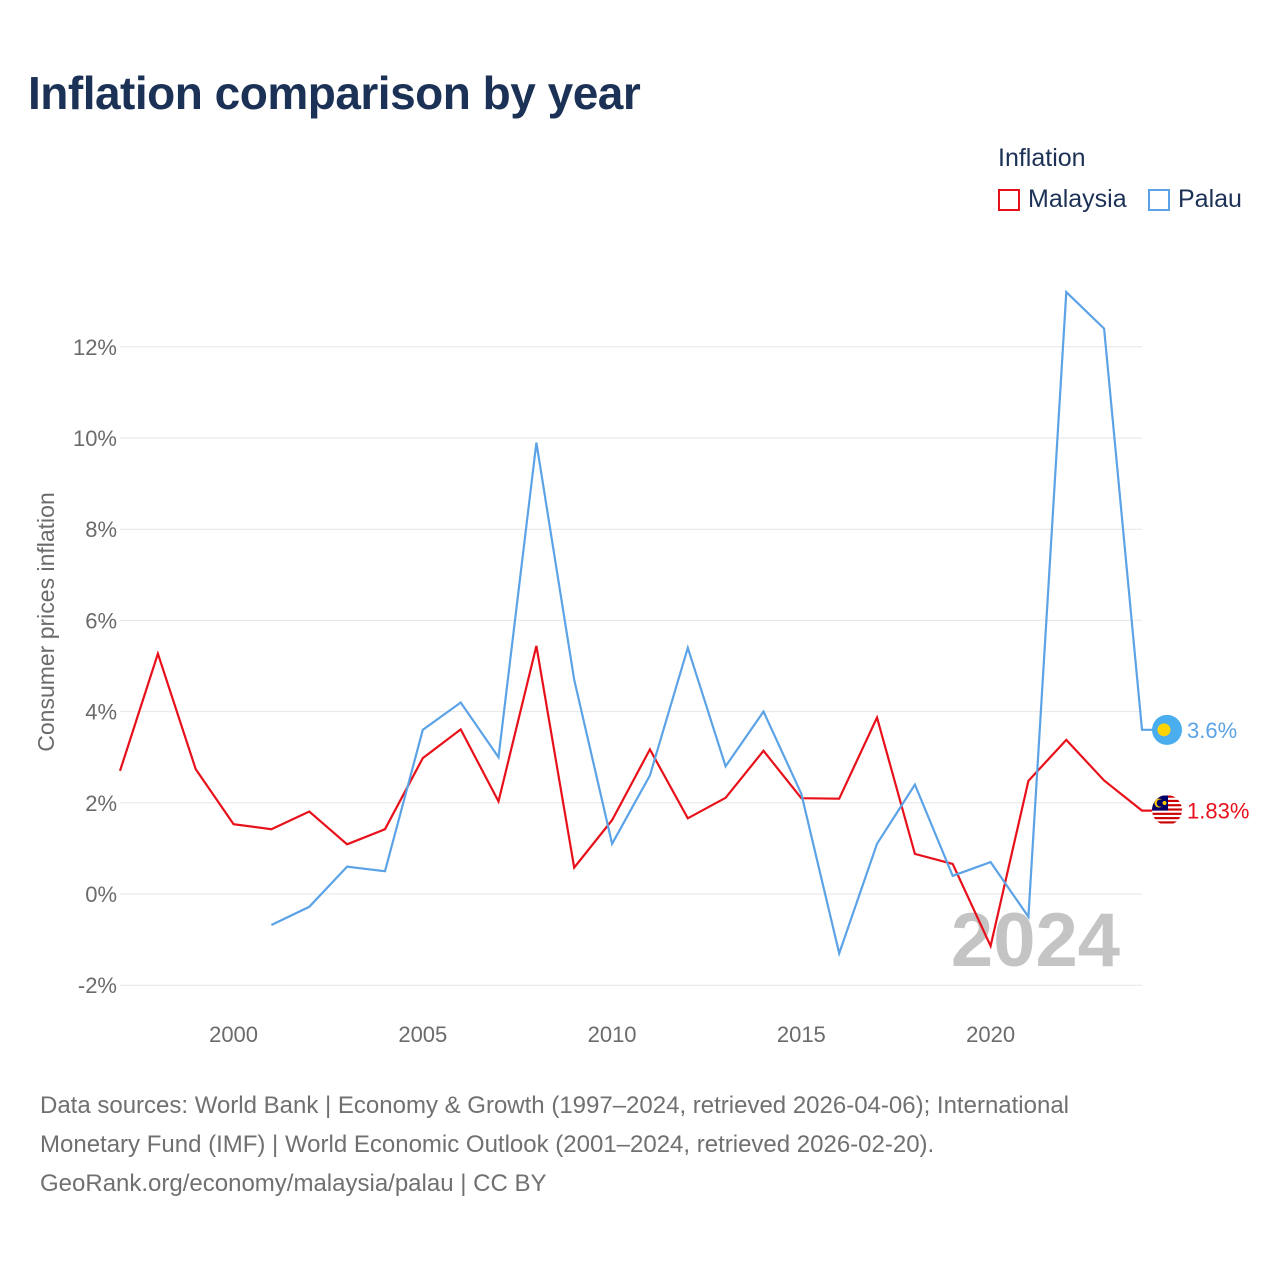  Describe the element at coordinates (1167, 810) in the screenshot. I see `malaysia-flag-icon` at that location.